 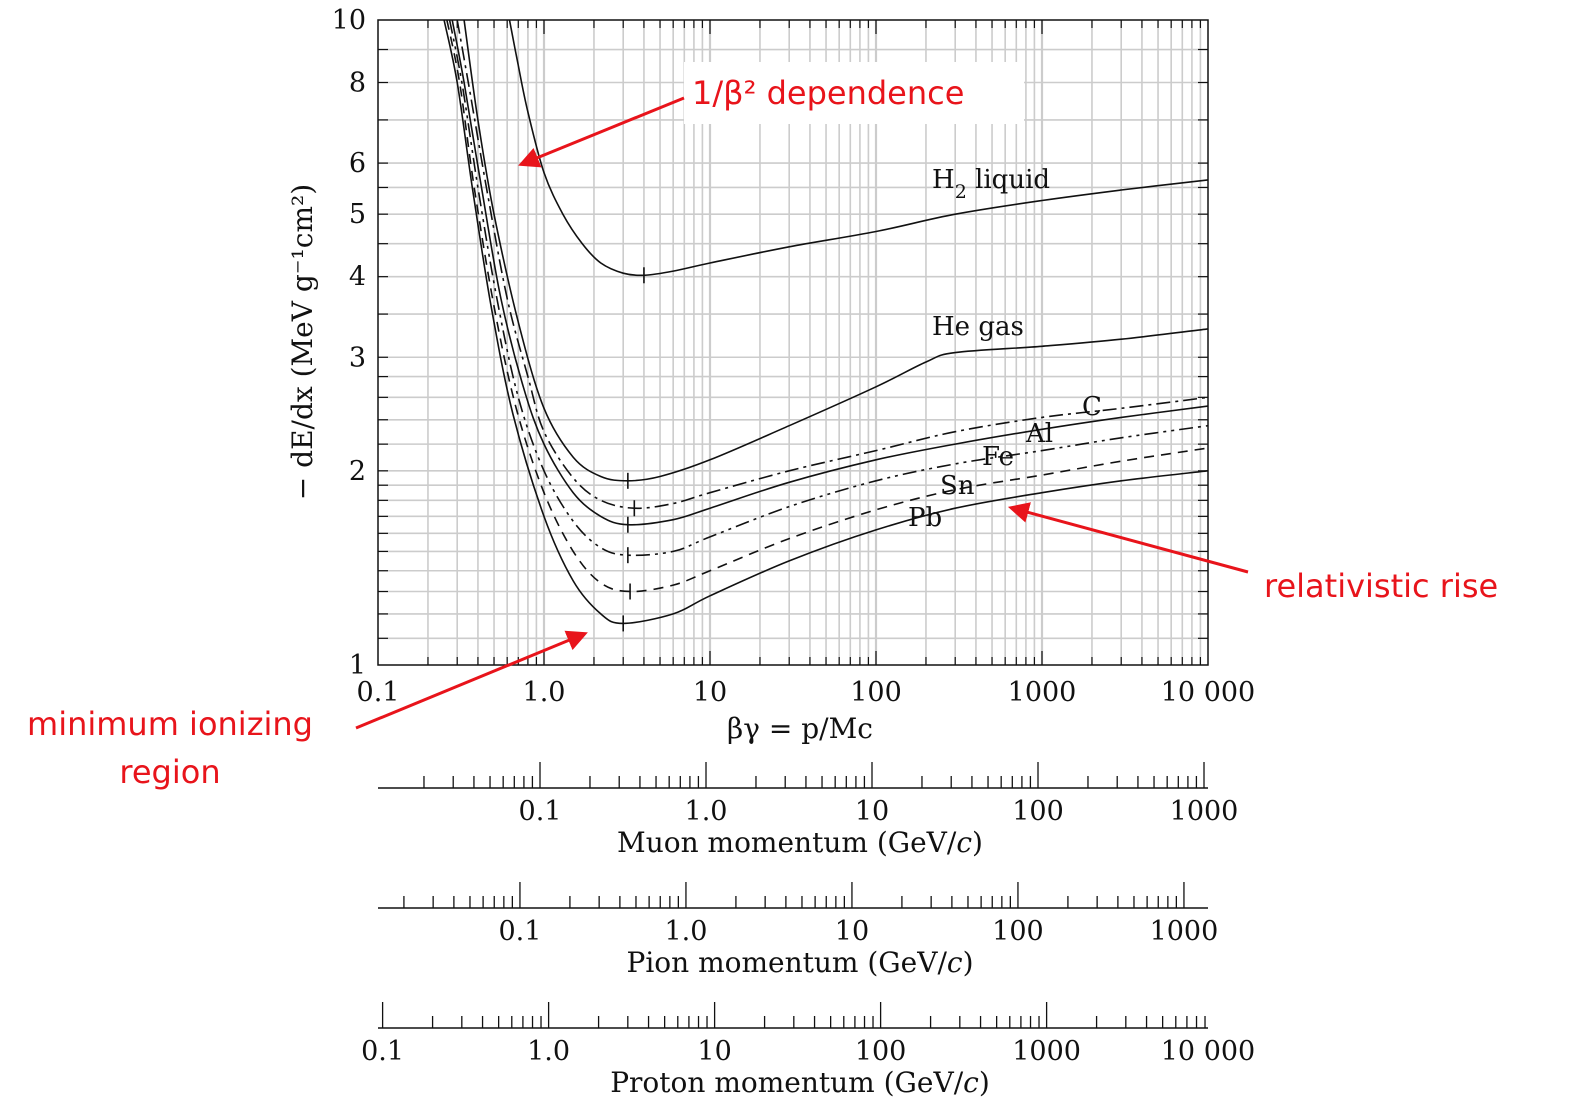 I want to click on momentum-axis-title: Proton momentum (GeV/c), so click(x=800, y=1082).